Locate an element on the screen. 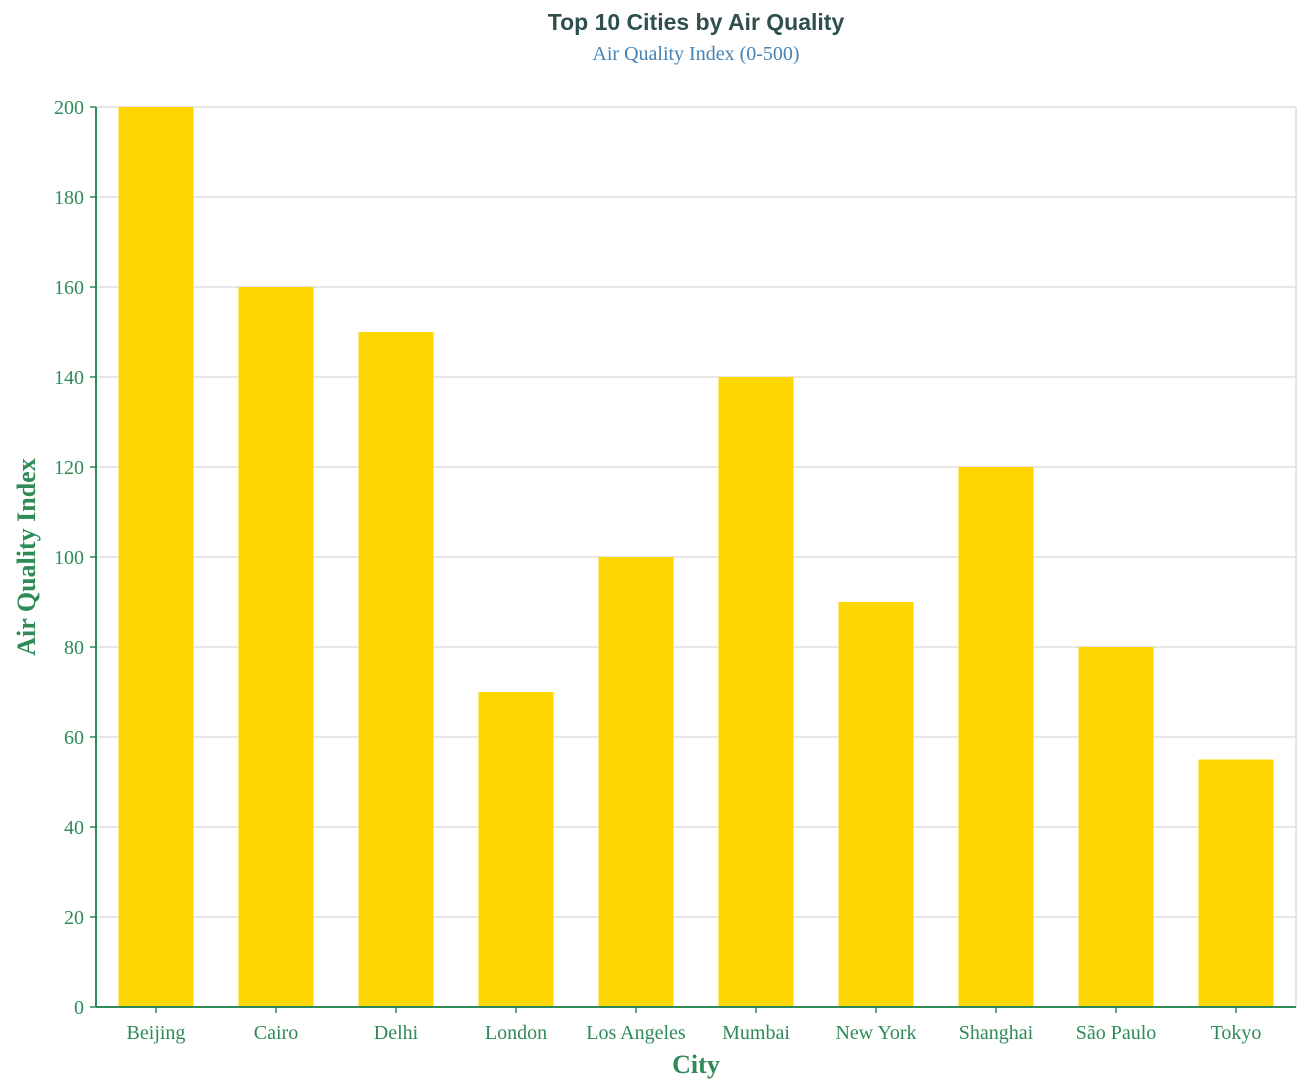  bar-new-york is located at coordinates (876, 804).